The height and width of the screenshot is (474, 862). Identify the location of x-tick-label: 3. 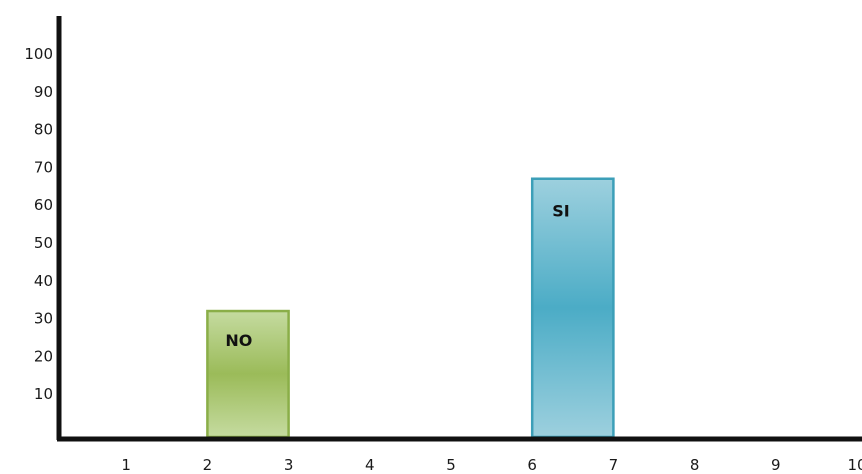
(289, 465).